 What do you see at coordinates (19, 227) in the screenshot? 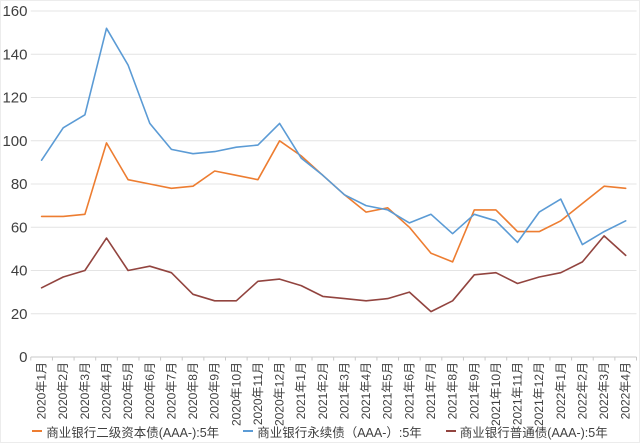
I see `y-axis-tick-label: 60` at bounding box center [19, 227].